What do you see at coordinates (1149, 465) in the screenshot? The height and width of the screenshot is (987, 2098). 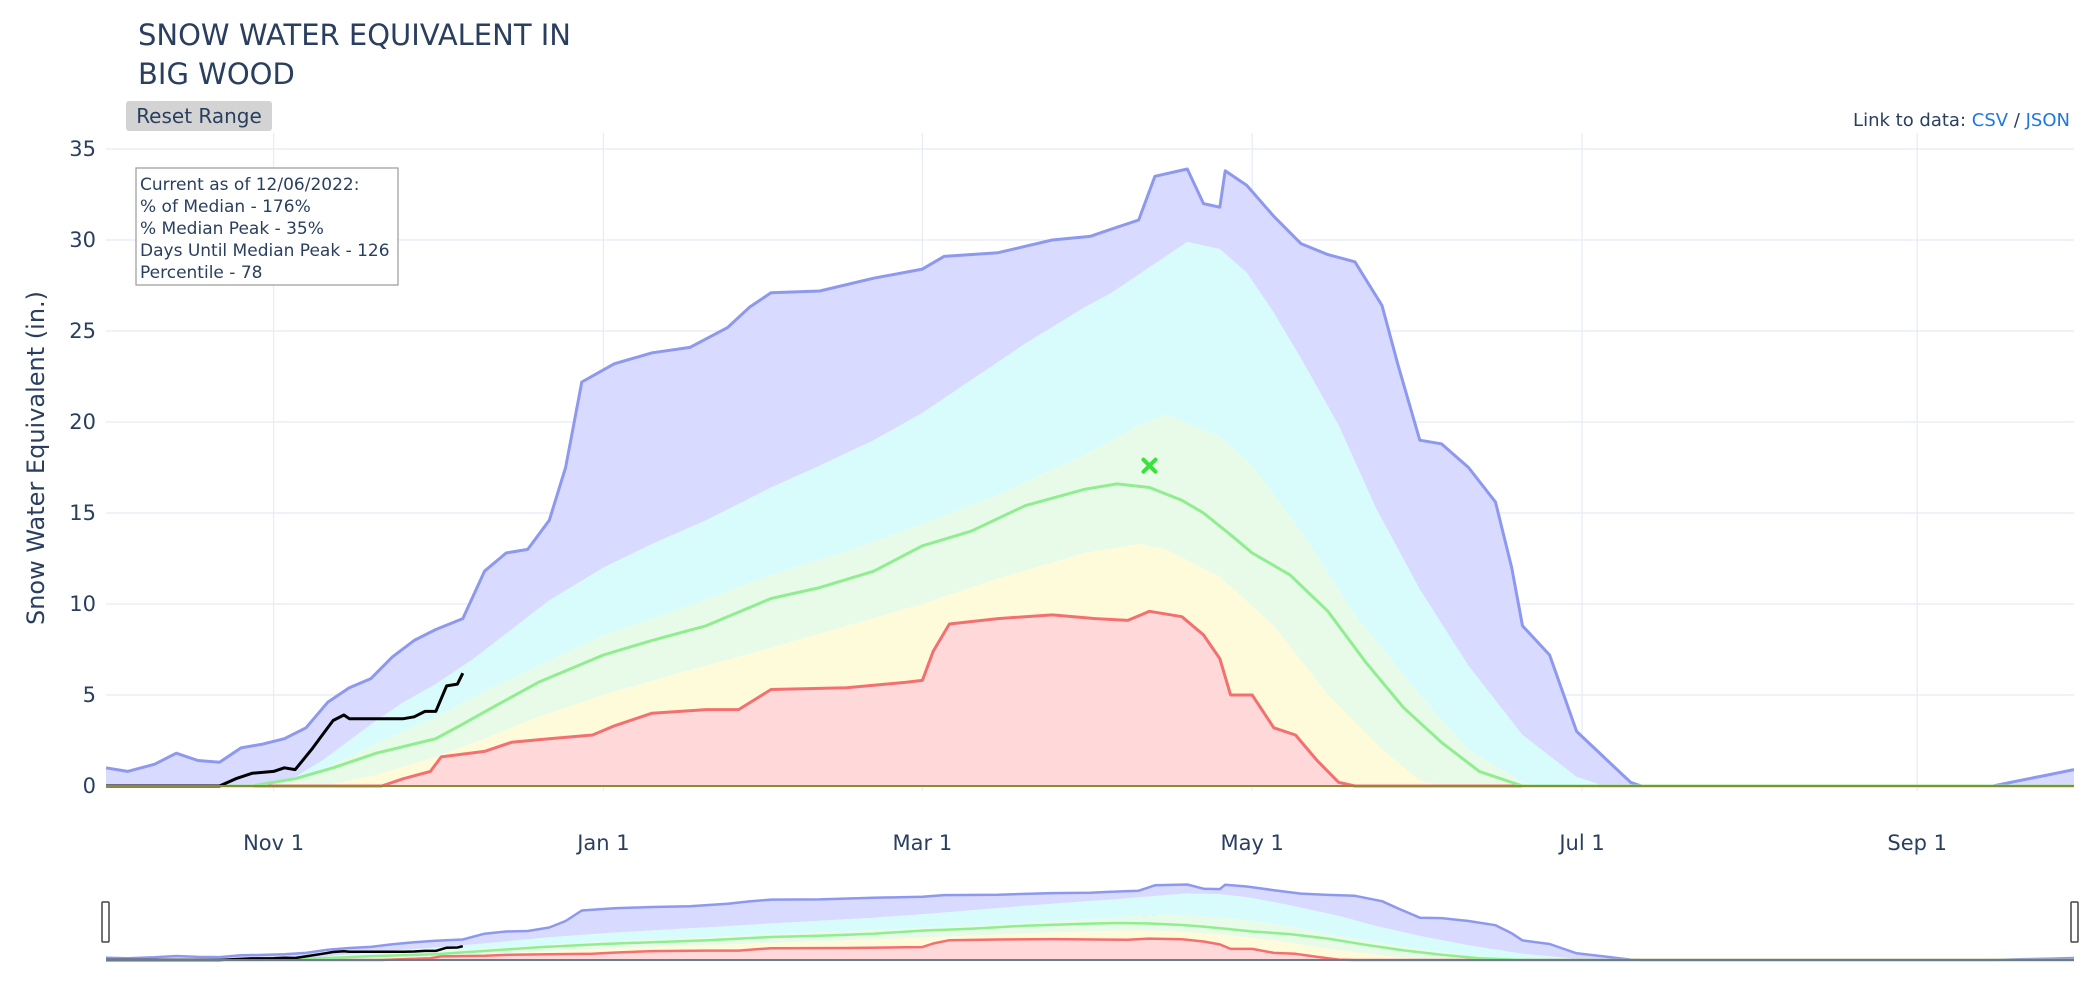 I see `median-peak-marker` at bounding box center [1149, 465].